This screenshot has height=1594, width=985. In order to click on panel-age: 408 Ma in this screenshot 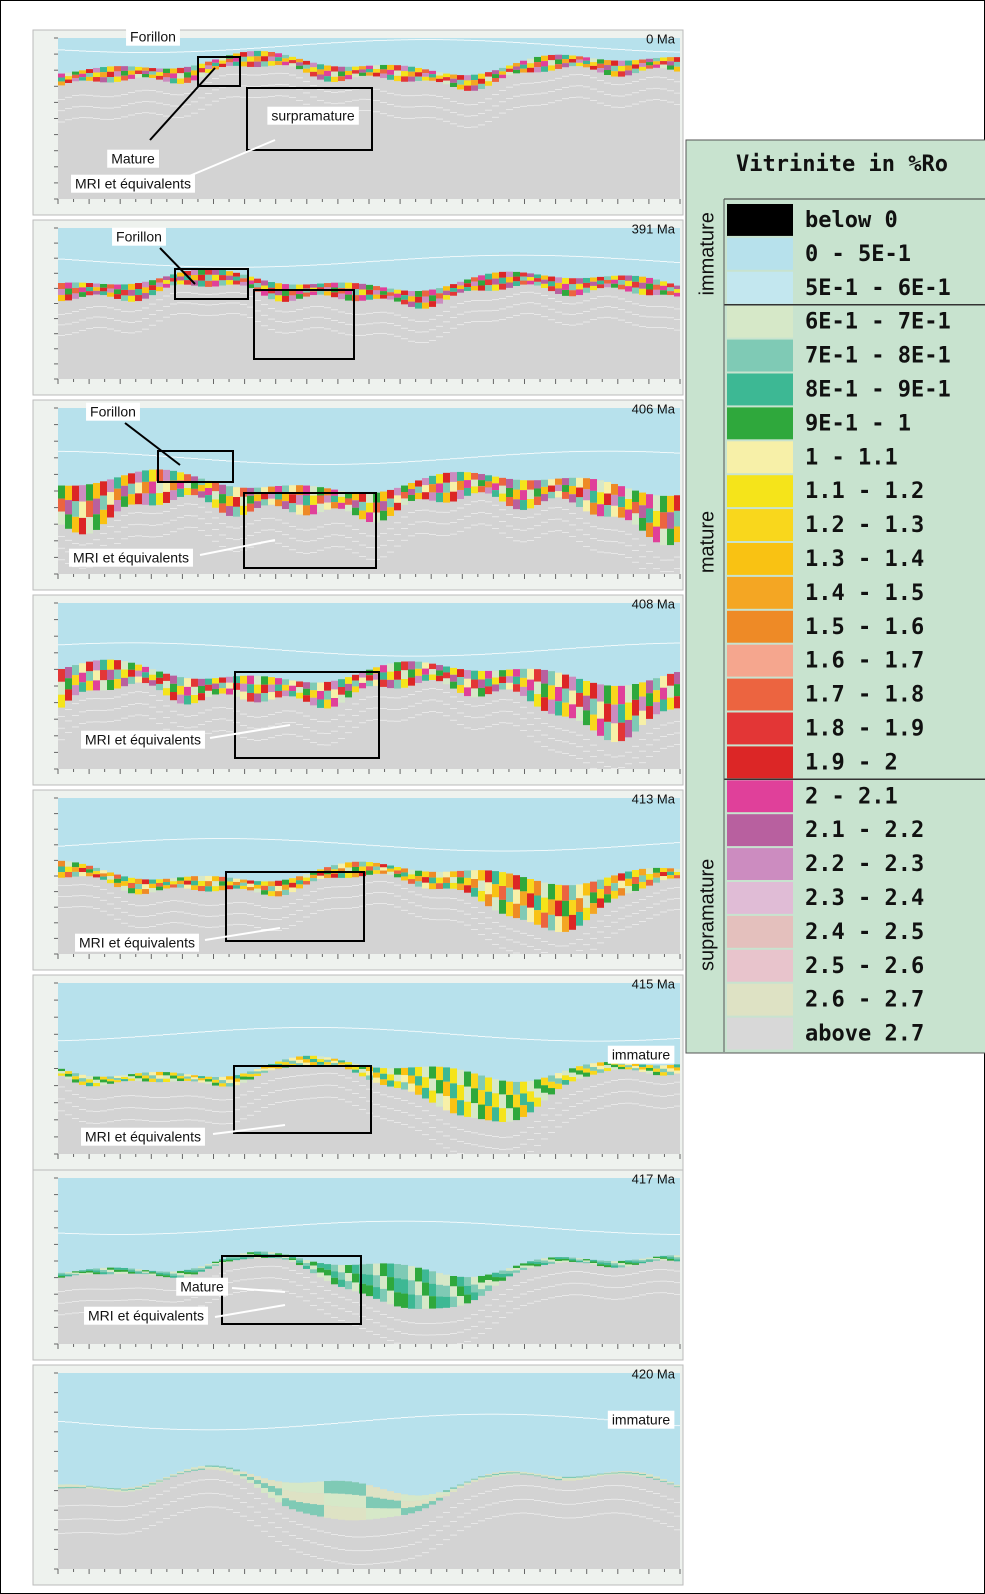, I will do `click(654, 603)`.